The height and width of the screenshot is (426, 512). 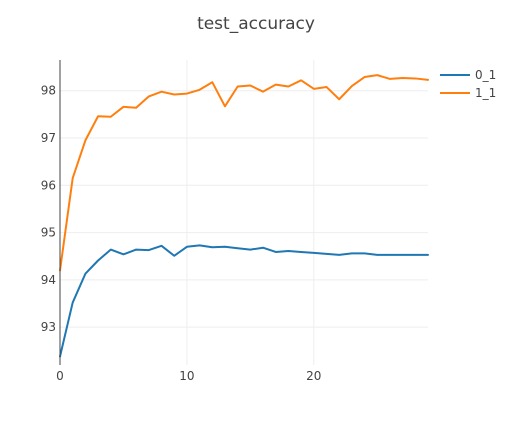 I want to click on x-tick-label: 0, so click(x=60, y=376).